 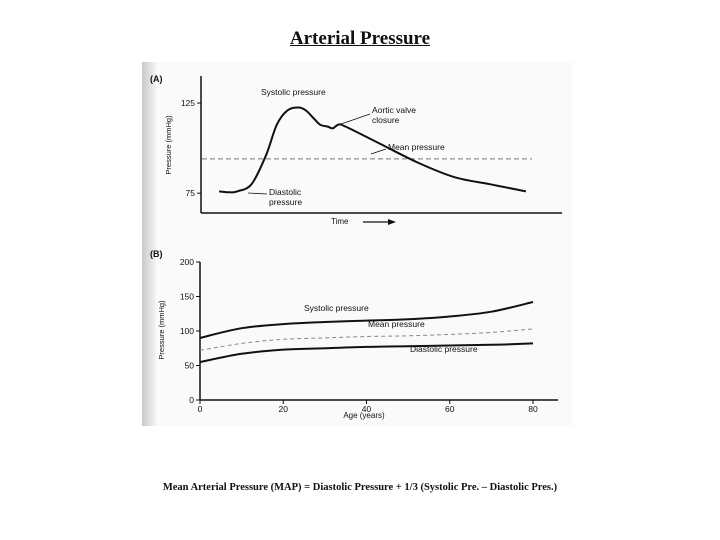 What do you see at coordinates (336, 308) in the screenshot?
I see `legend-label-systolic: Systolic pressure` at bounding box center [336, 308].